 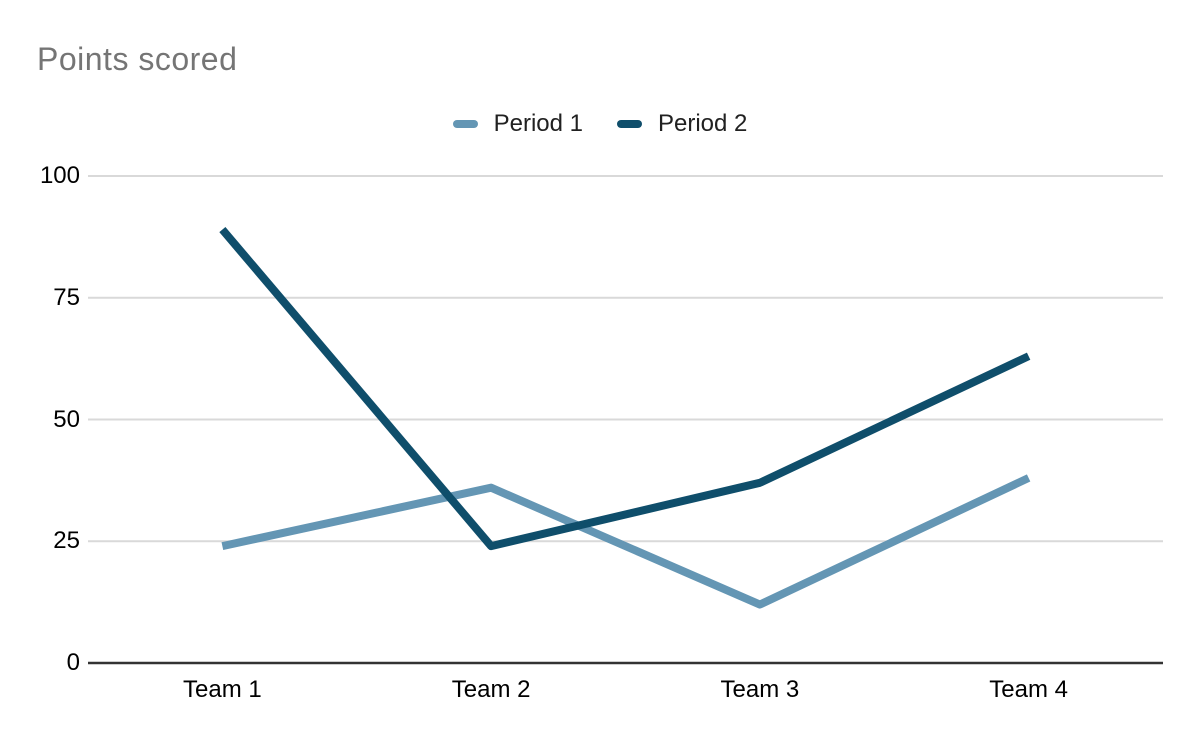 What do you see at coordinates (66, 541) in the screenshot?
I see `y-tick-label: 25` at bounding box center [66, 541].